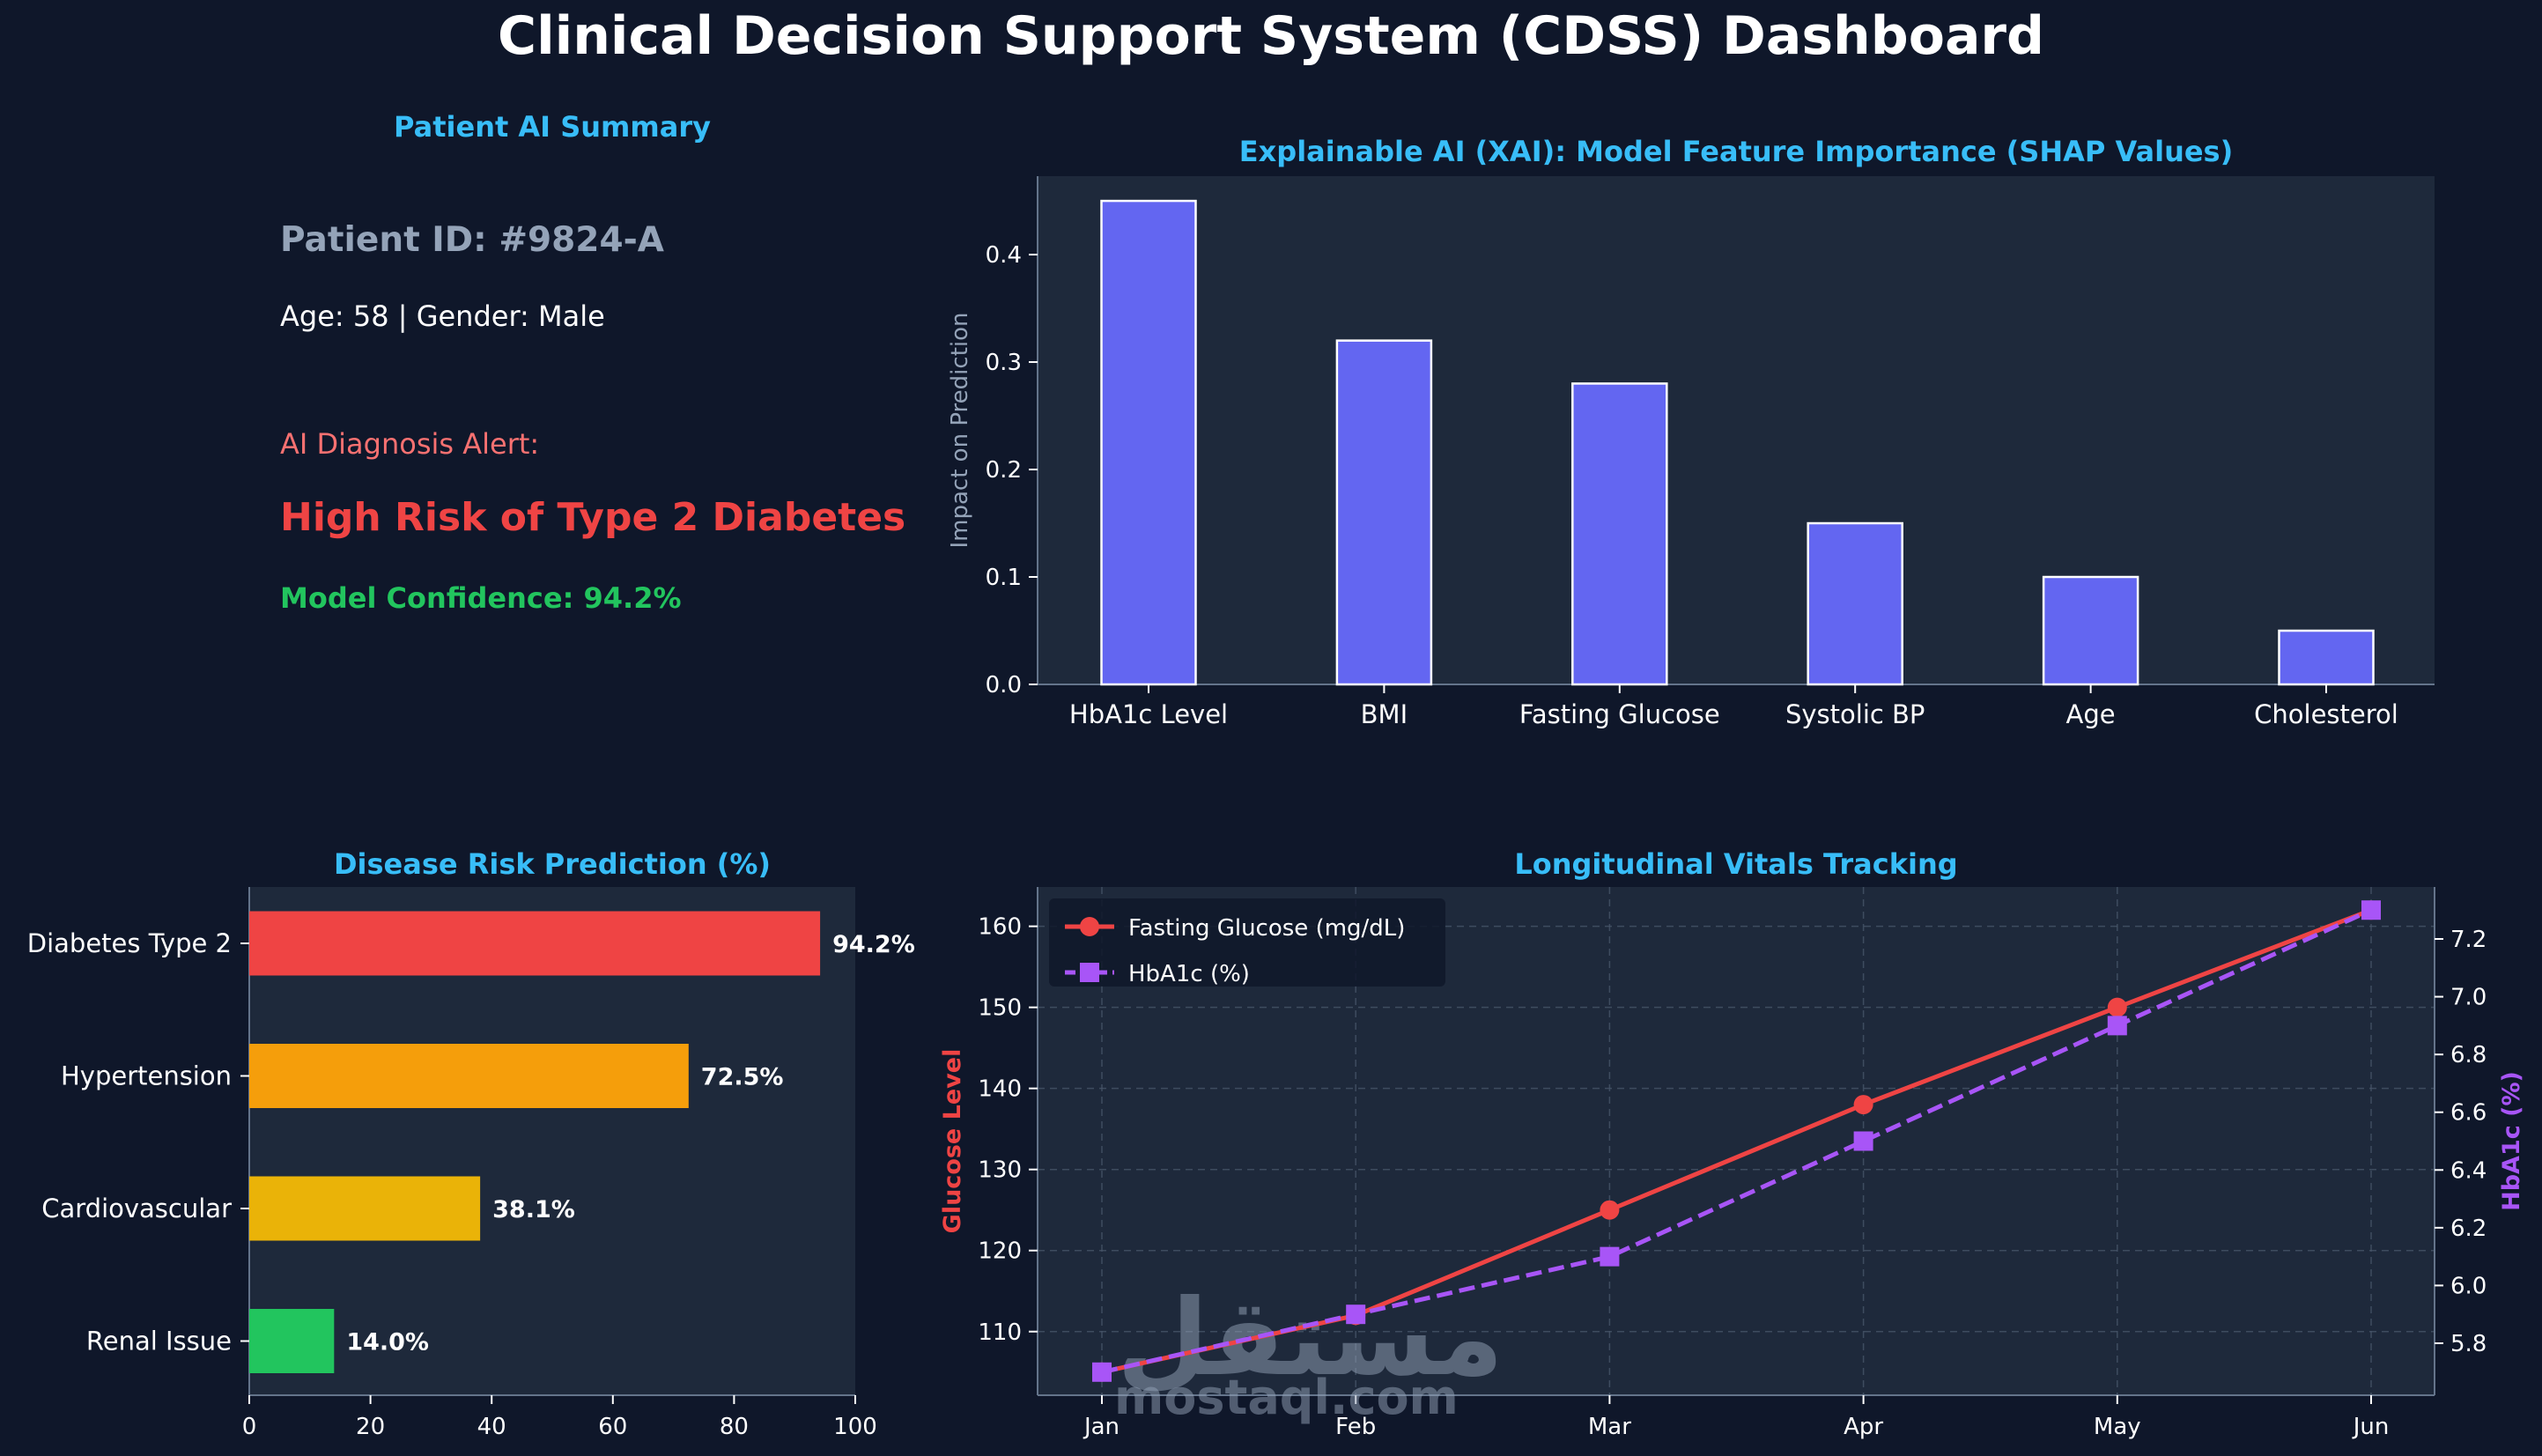 This screenshot has height=1456, width=2542. Describe the element at coordinates (855, 1427) in the screenshot. I see `risk-x-tick-label: 100` at that location.